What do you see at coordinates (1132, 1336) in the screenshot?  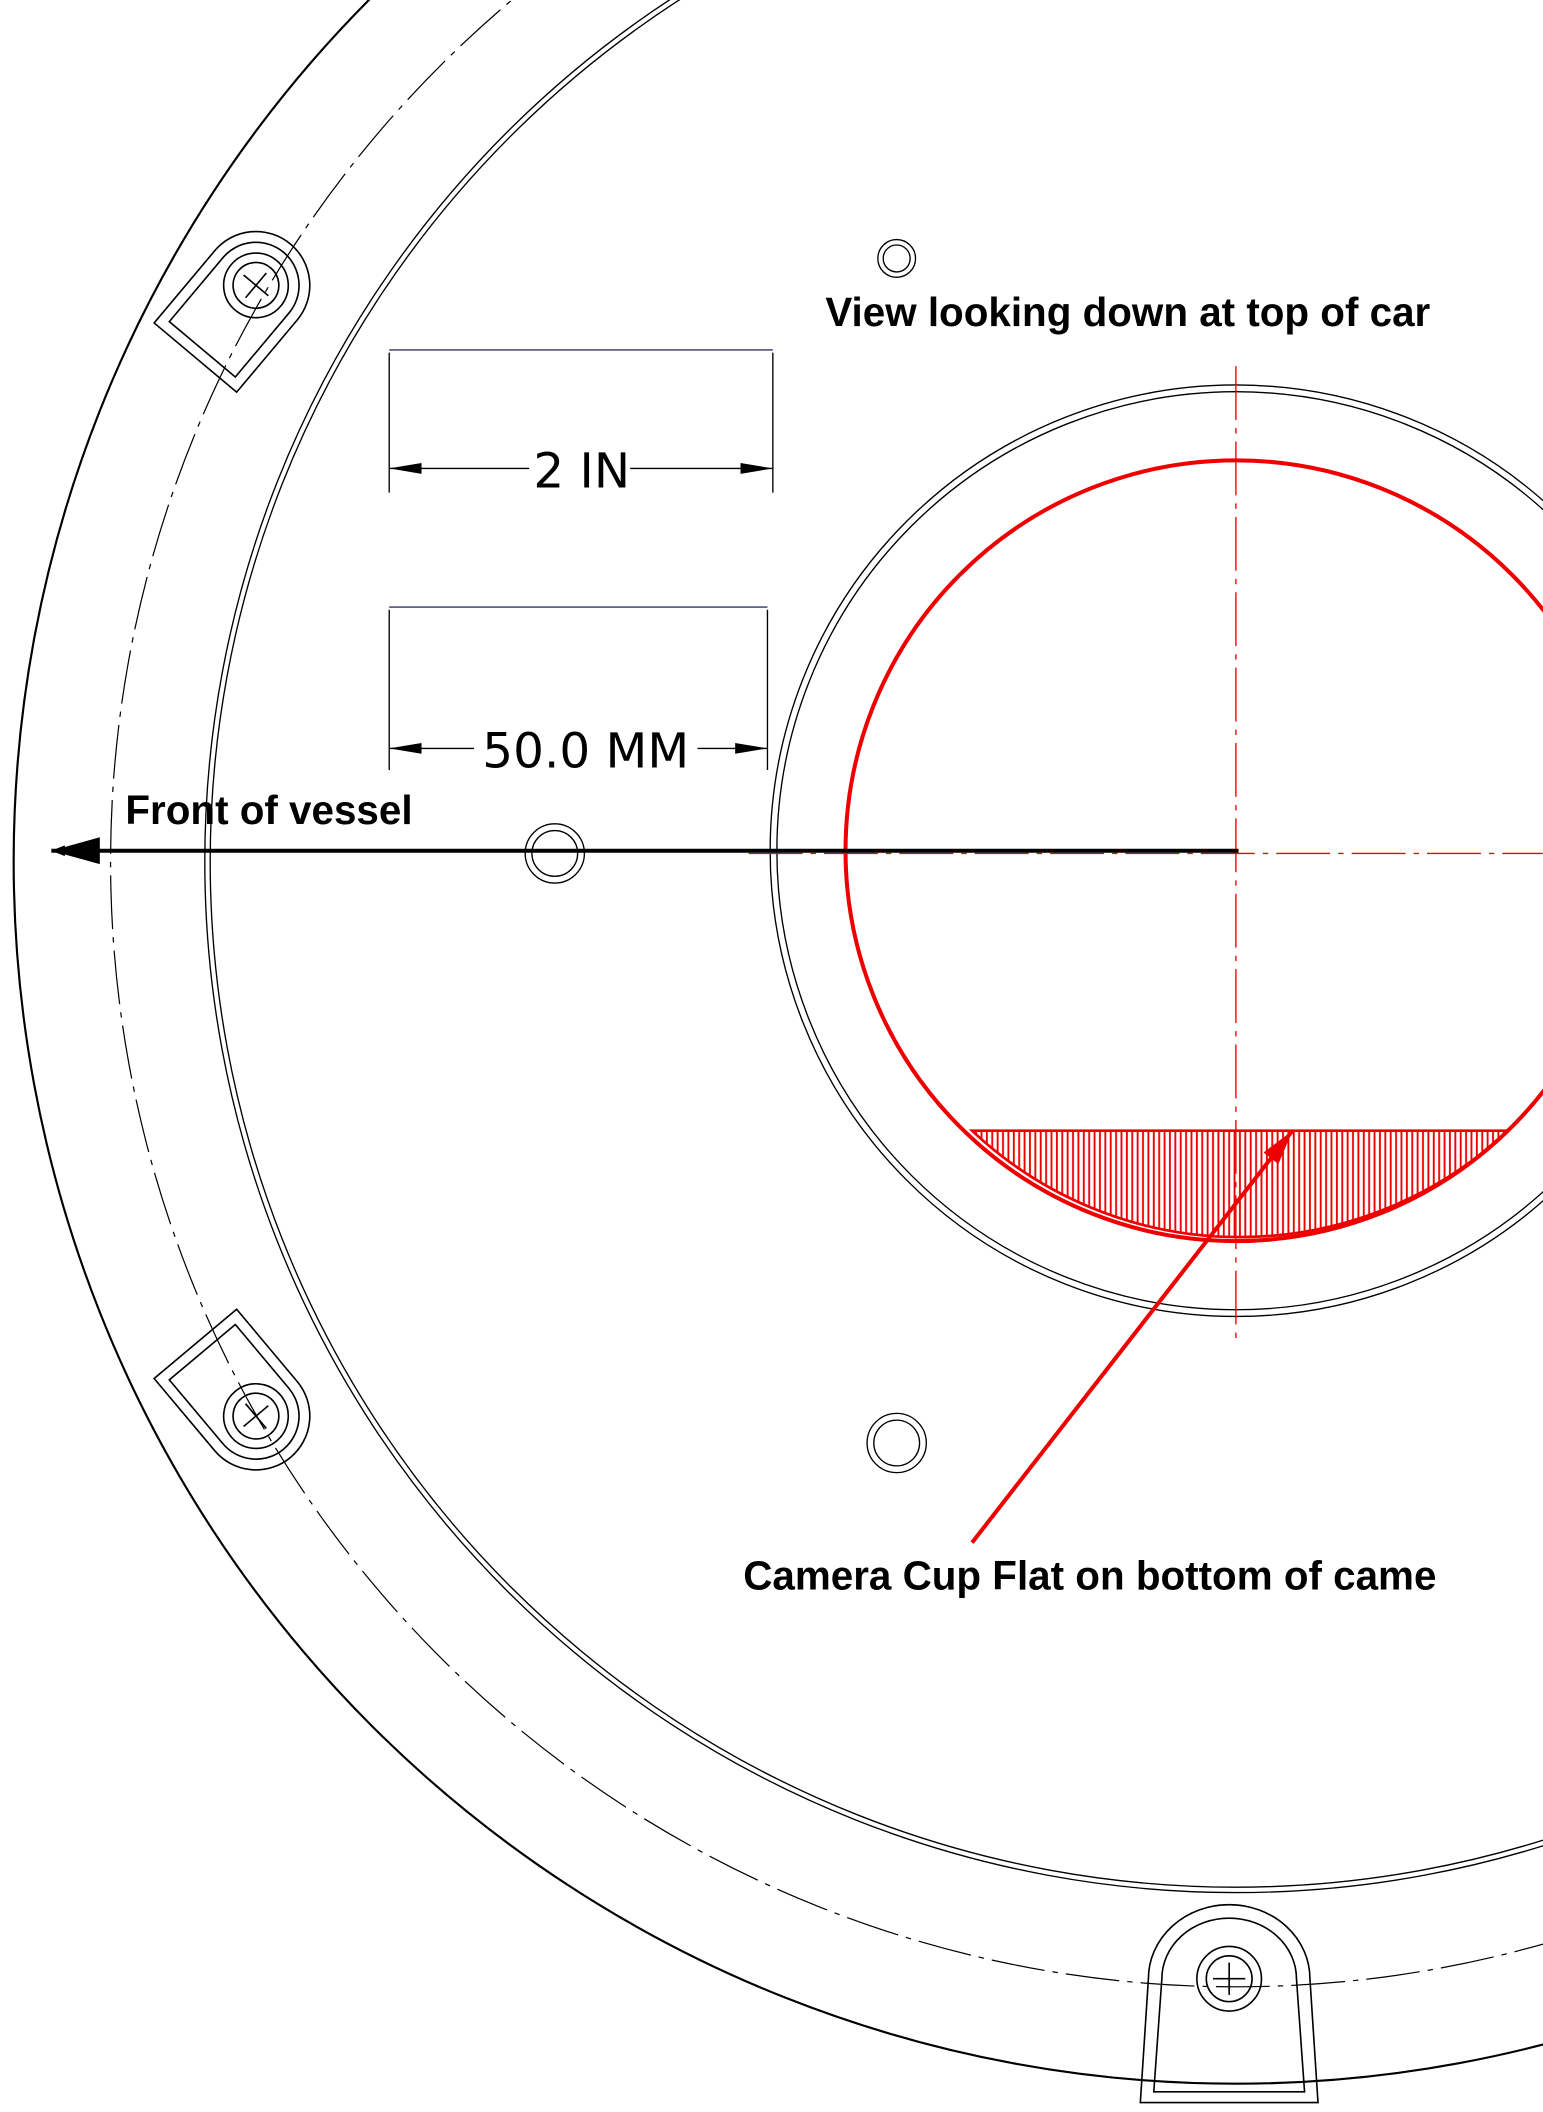 I see `flat-arrow` at bounding box center [1132, 1336].